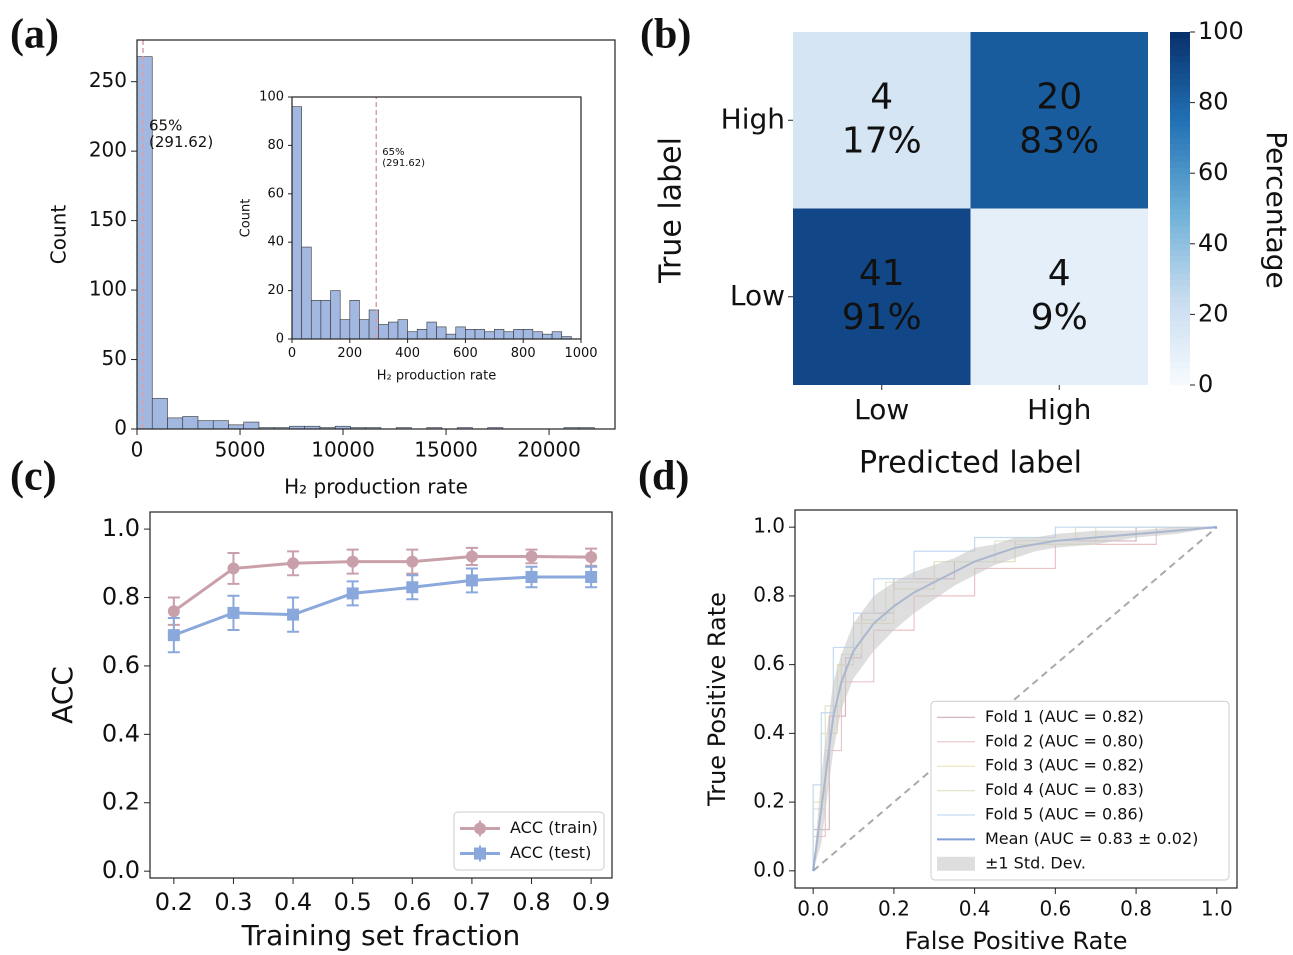 Image resolution: width=1293 pixels, height=955 pixels. Describe the element at coordinates (1217, 909) in the screenshot. I see `x-tick-label: 1.0` at that location.